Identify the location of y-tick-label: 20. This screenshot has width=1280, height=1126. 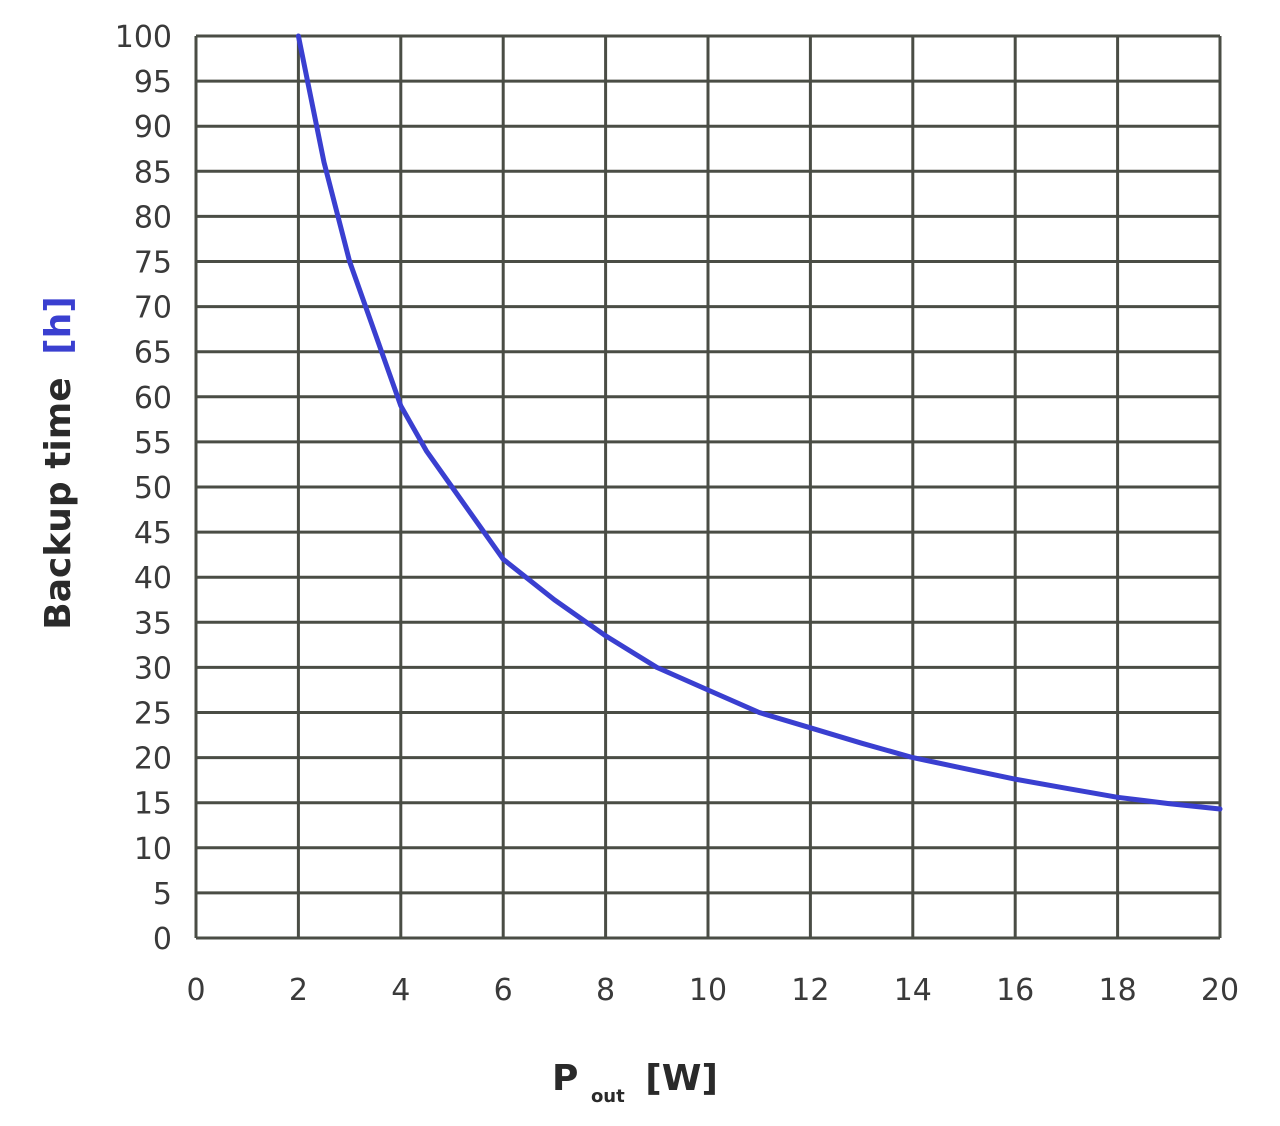
(153, 759).